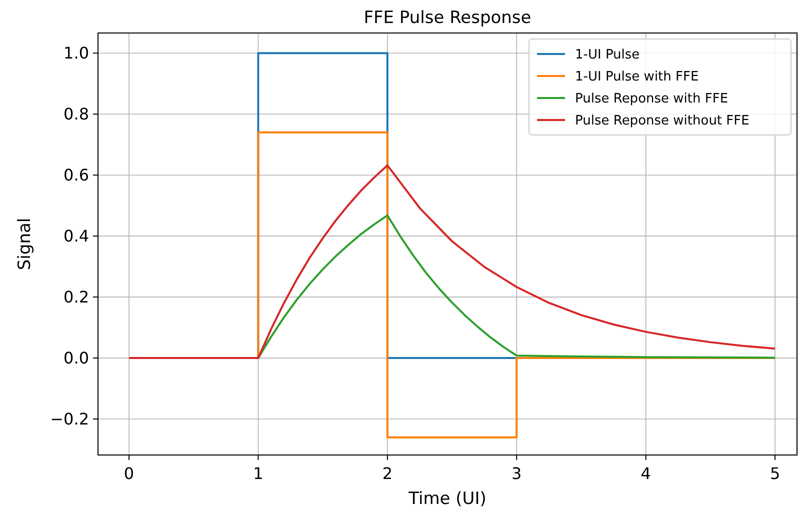  What do you see at coordinates (775, 473) in the screenshot?
I see `x-tick-label: 5` at bounding box center [775, 473].